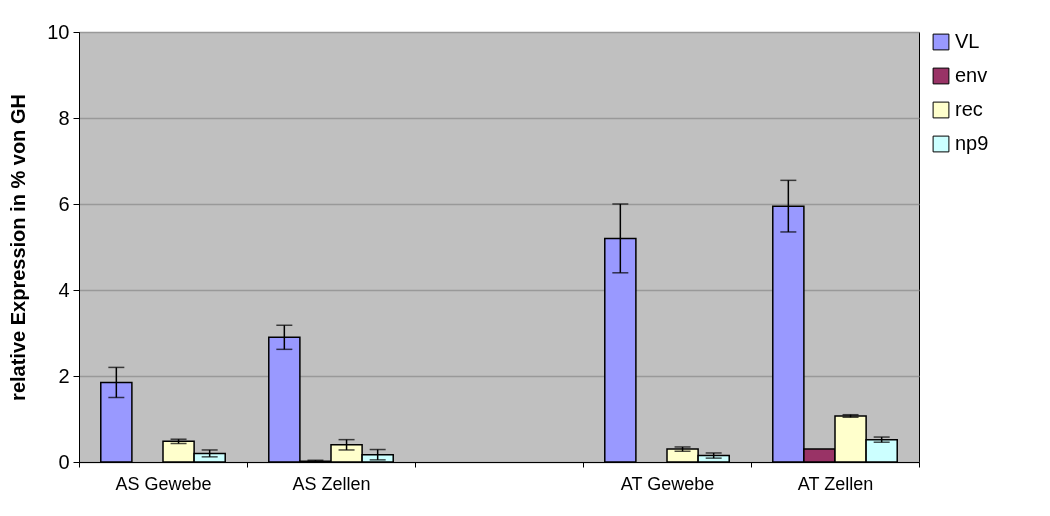  Describe the element at coordinates (163, 483) in the screenshot. I see `x-tick-label: AS Gewebe` at that location.